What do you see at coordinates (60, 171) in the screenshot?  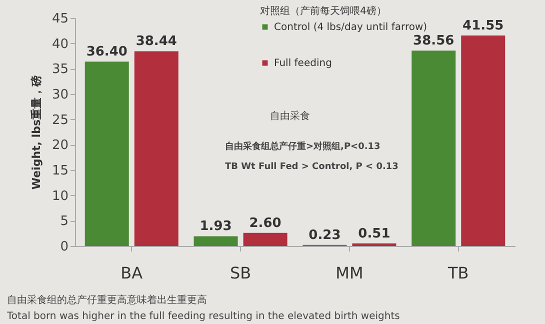 I see `y-tick-label: 15` at bounding box center [60, 171].